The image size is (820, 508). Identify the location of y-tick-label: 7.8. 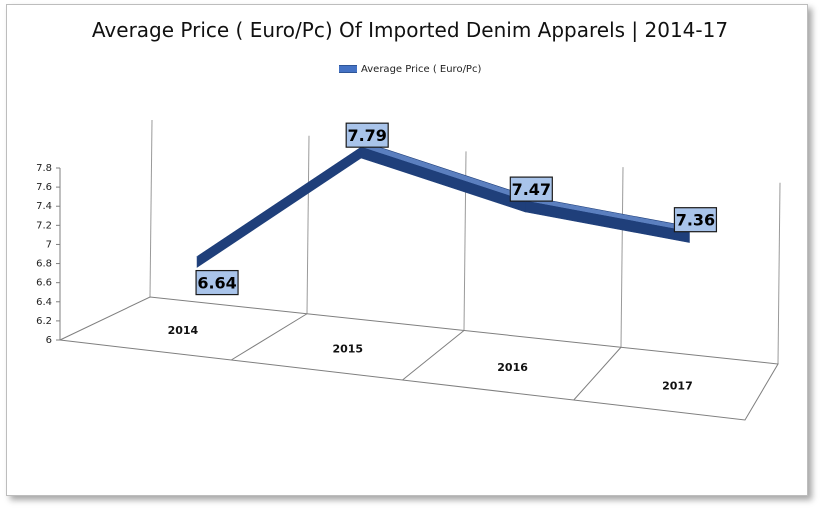
(44, 168).